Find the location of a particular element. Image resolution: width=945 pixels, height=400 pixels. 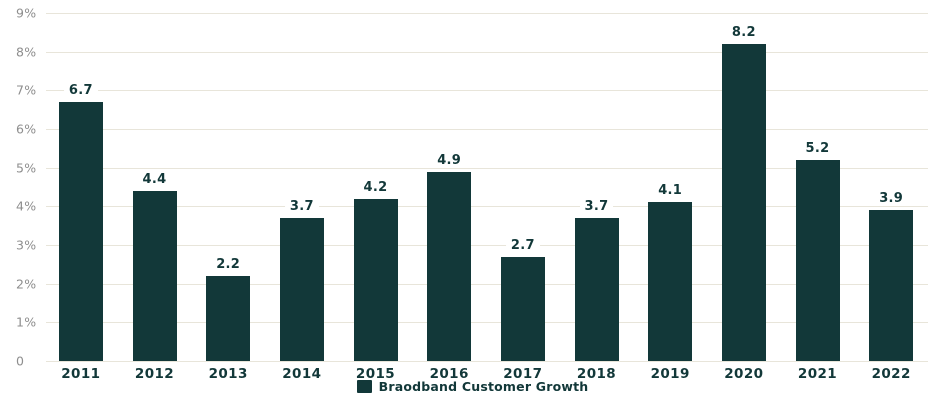

y-tick-label: 7% is located at coordinates (26, 90).